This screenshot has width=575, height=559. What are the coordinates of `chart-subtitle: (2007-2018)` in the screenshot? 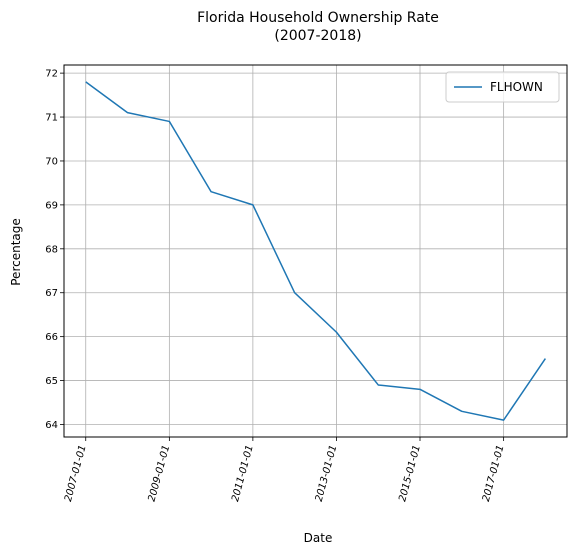 It's located at (317, 36).